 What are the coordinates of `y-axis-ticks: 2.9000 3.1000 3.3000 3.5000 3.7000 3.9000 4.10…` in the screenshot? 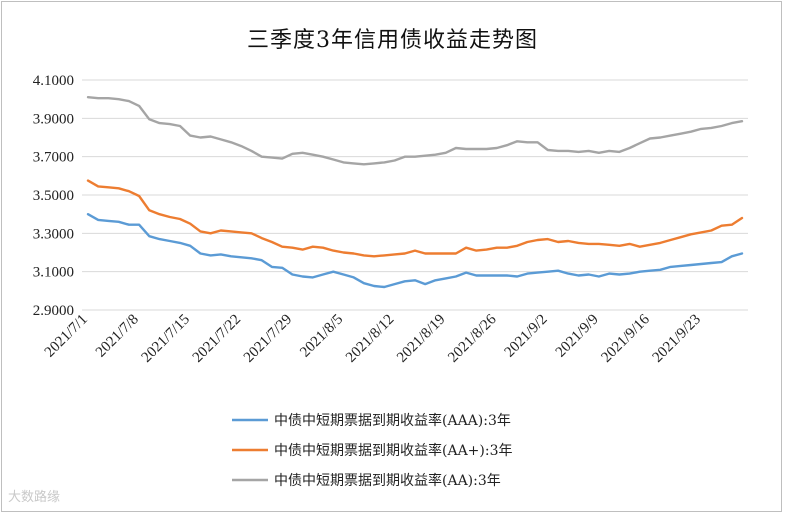 It's located at (53, 196).